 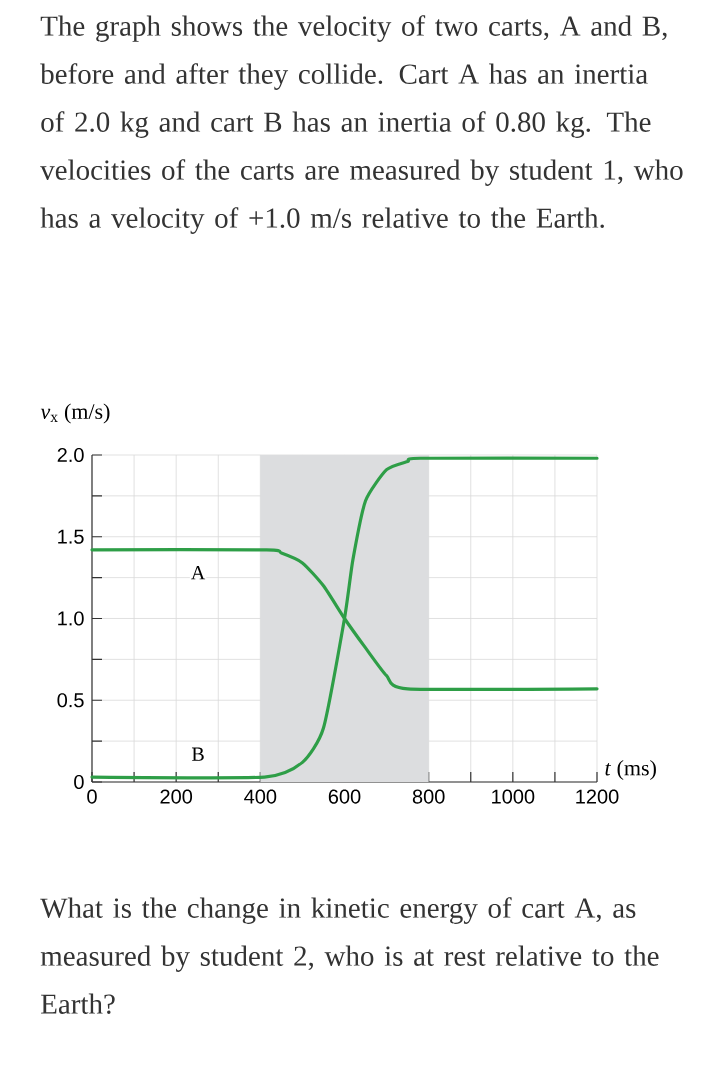 What do you see at coordinates (92, 796) in the screenshot?
I see `x-tick-label: 0` at bounding box center [92, 796].